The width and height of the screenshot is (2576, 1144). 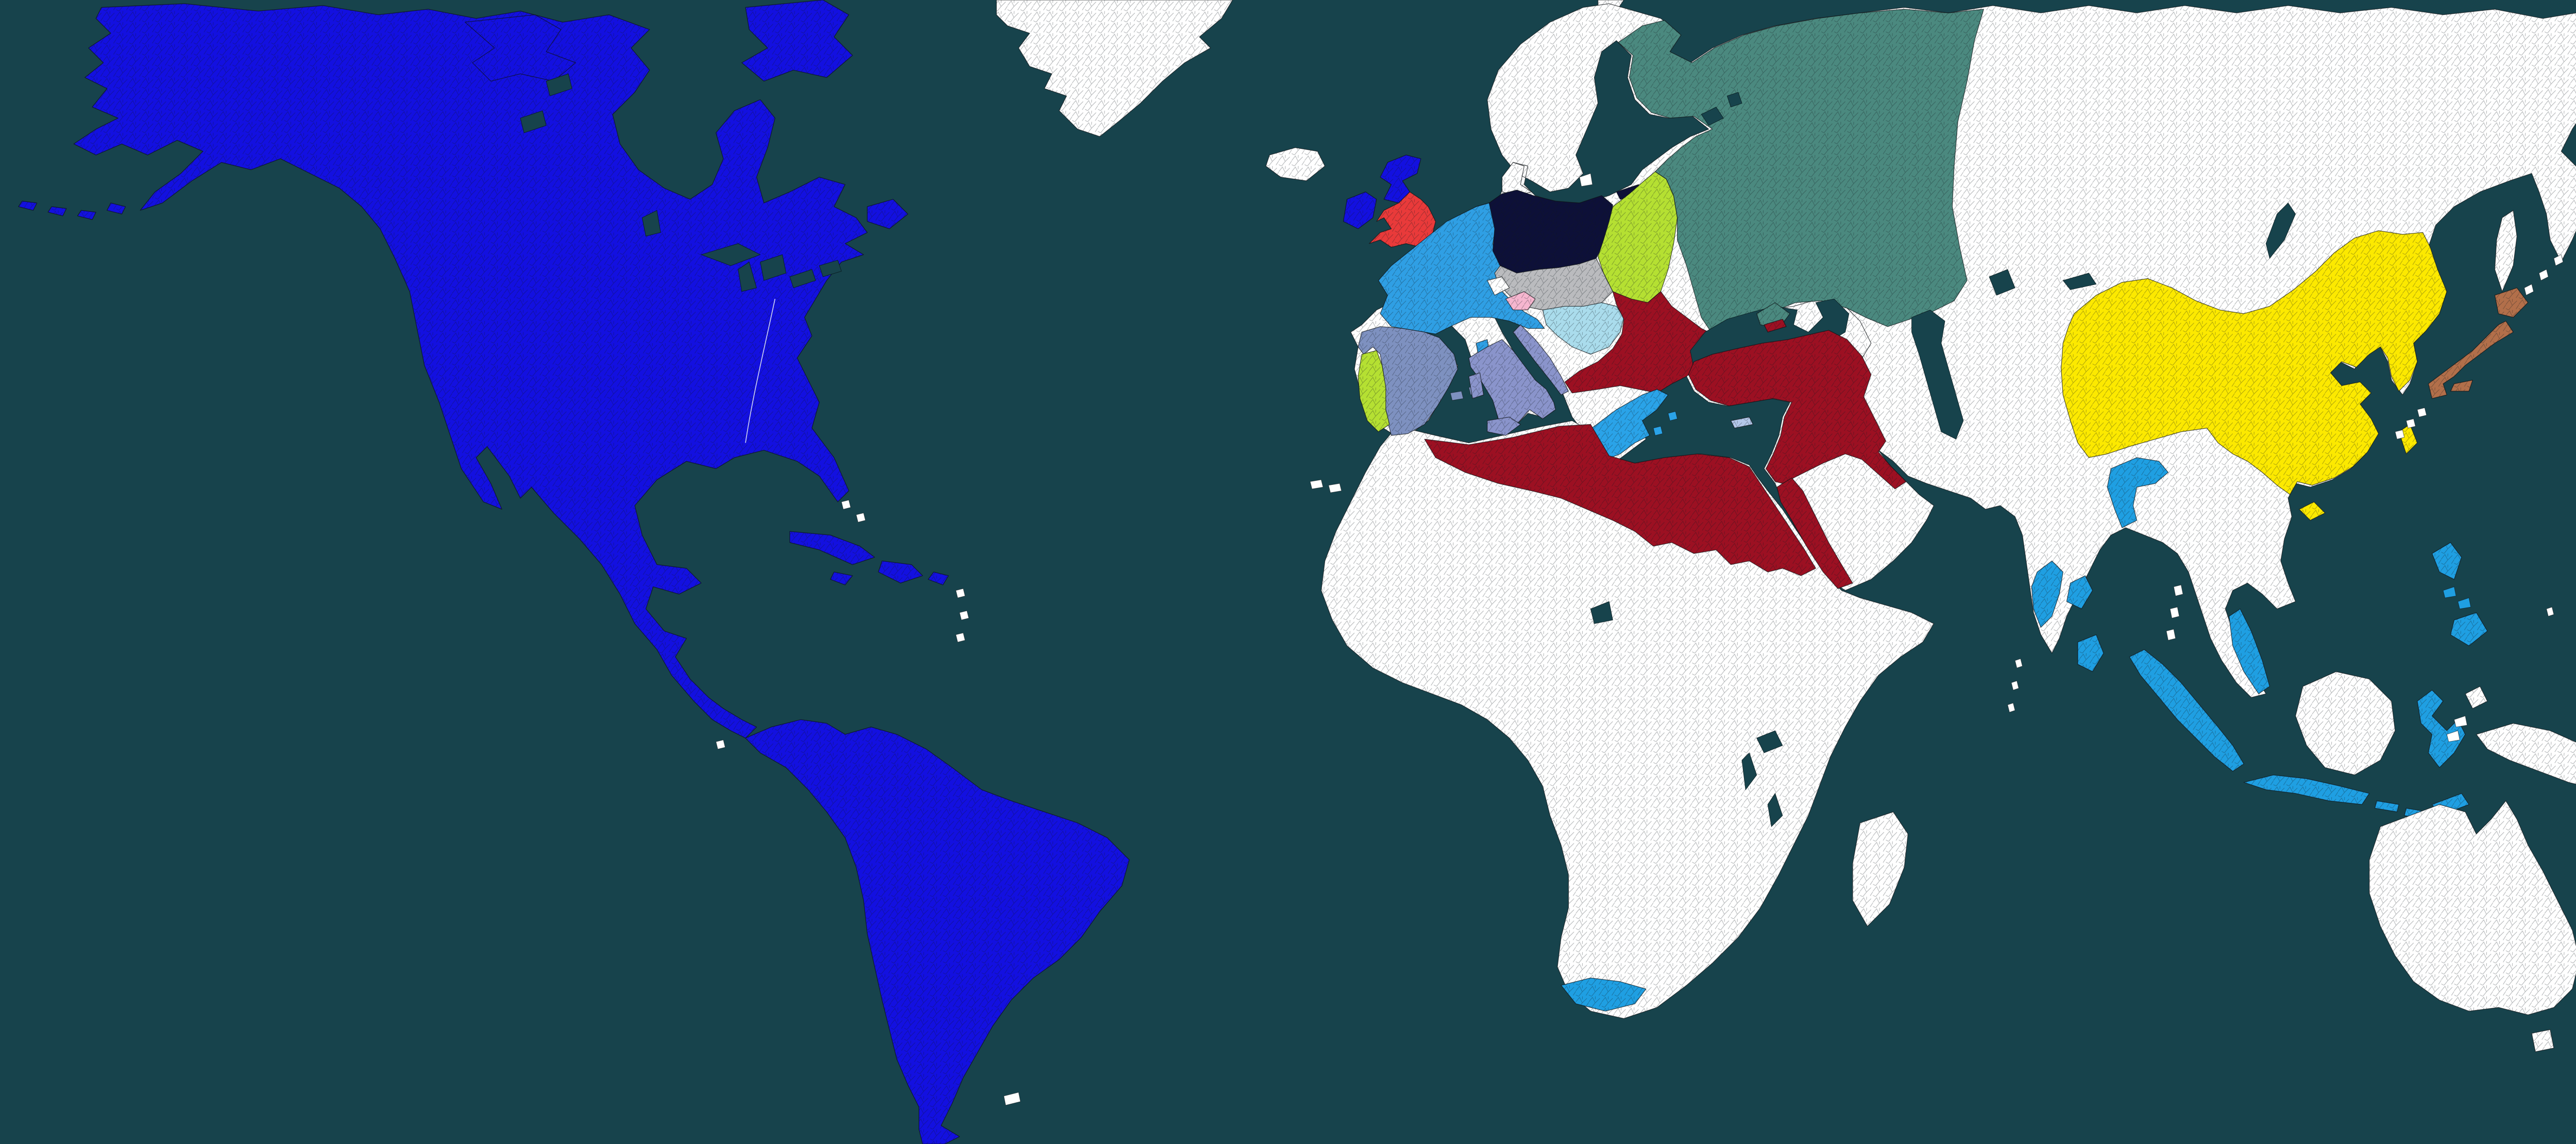 What do you see at coordinates (1775, 810) in the screenshot?
I see `lake-malawi` at bounding box center [1775, 810].